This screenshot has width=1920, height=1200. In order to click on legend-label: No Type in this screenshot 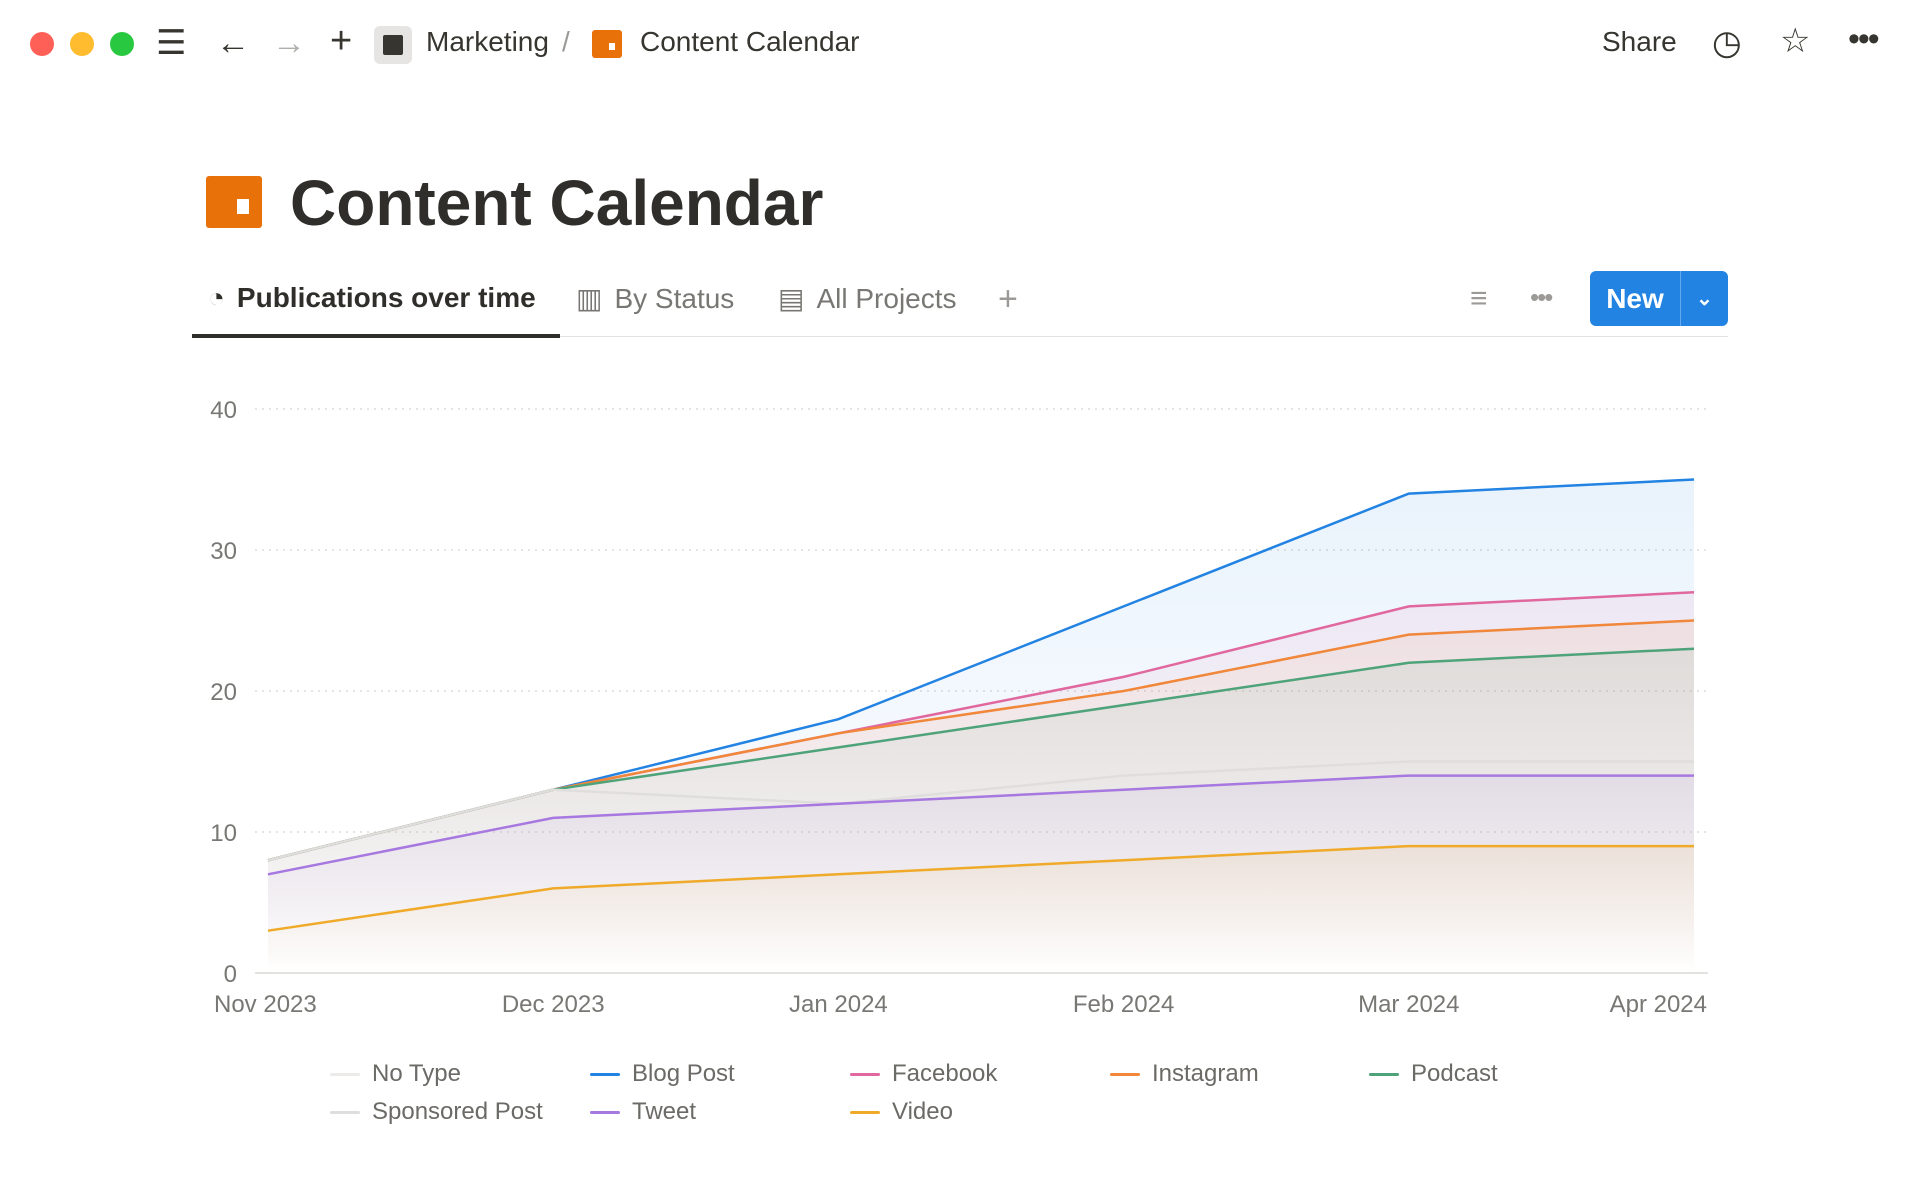, I will do `click(416, 1073)`.